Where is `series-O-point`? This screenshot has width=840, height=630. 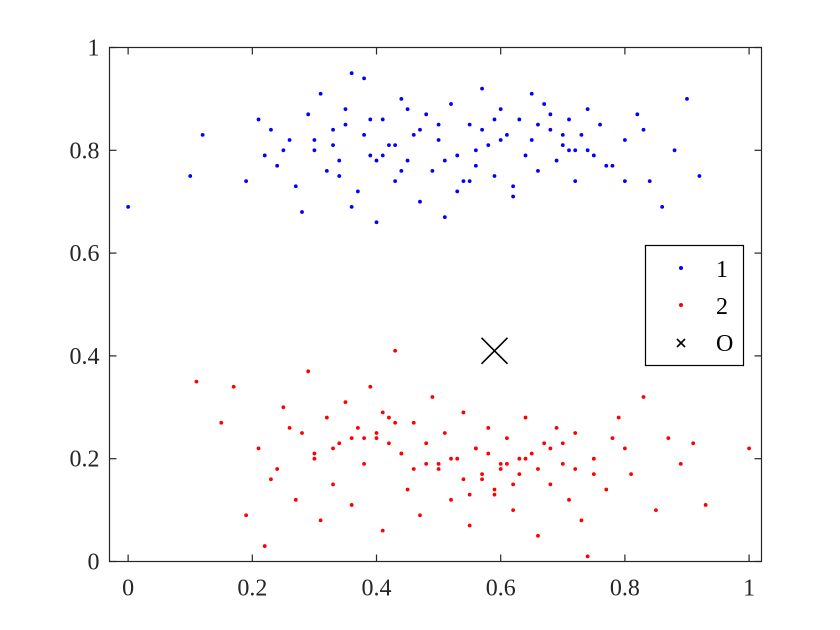
series-O-point is located at coordinates (494, 351).